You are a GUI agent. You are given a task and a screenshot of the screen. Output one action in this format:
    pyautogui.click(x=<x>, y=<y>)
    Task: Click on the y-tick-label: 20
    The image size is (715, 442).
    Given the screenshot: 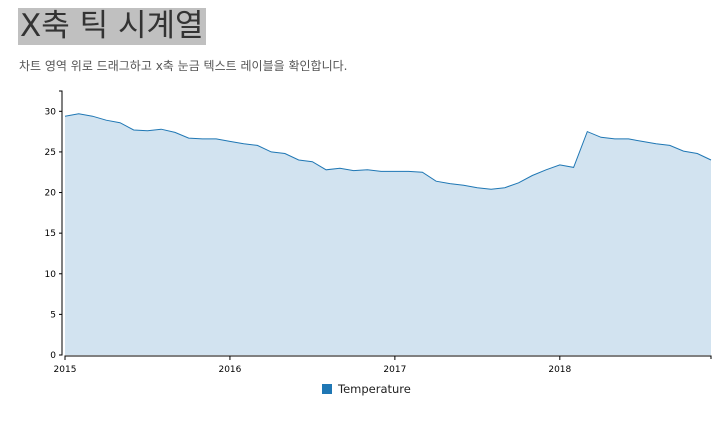 What is the action you would take?
    pyautogui.click(x=51, y=194)
    